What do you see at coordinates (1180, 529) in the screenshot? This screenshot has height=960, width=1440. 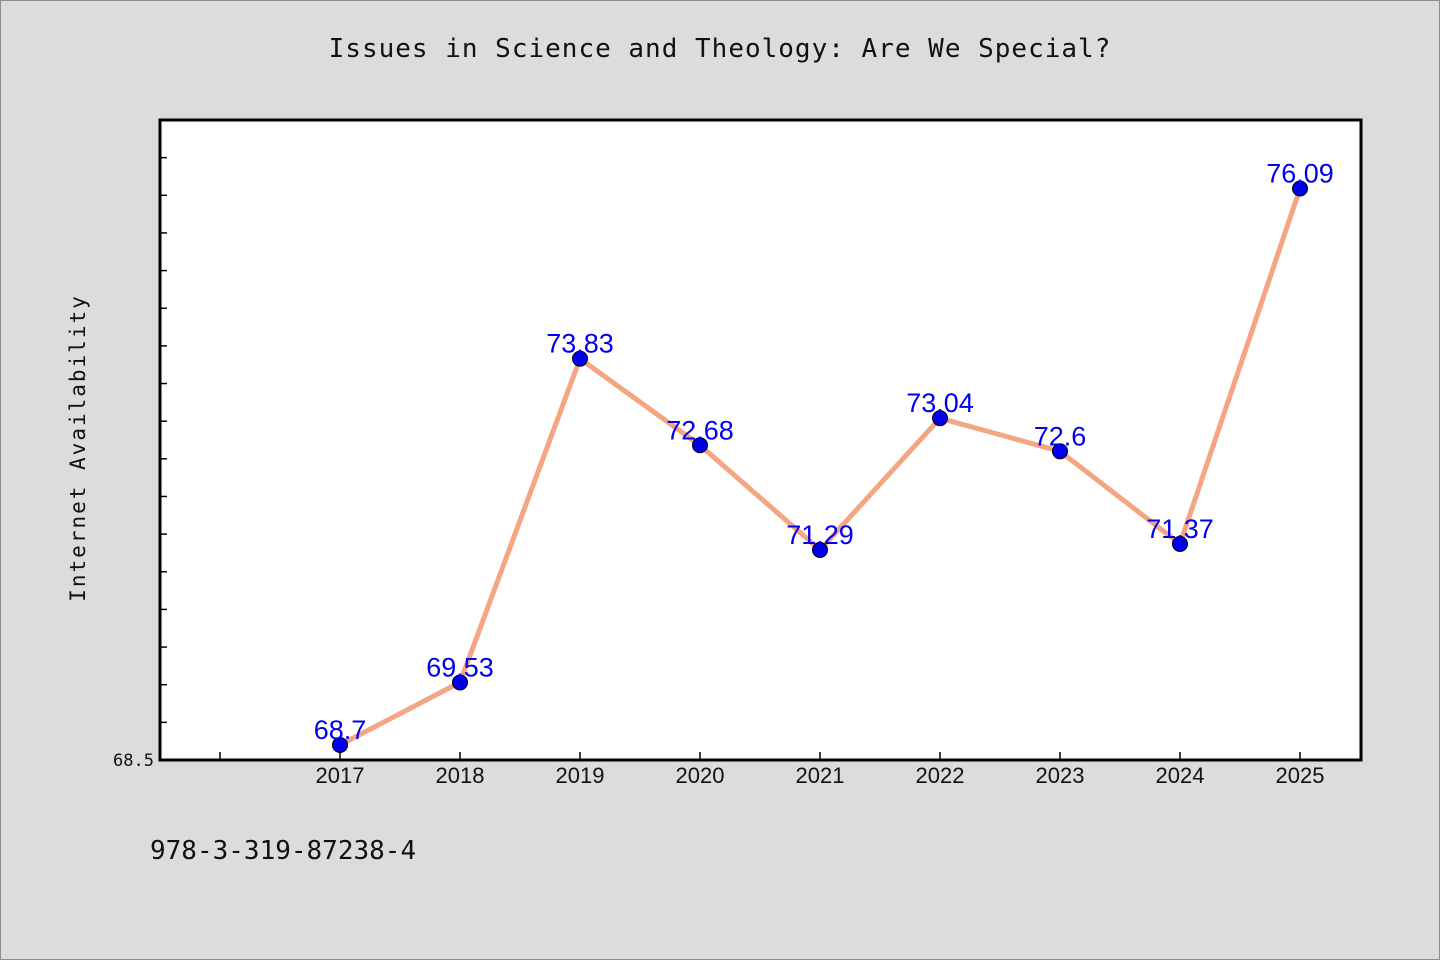 I see `data-label: 71.37` at bounding box center [1180, 529].